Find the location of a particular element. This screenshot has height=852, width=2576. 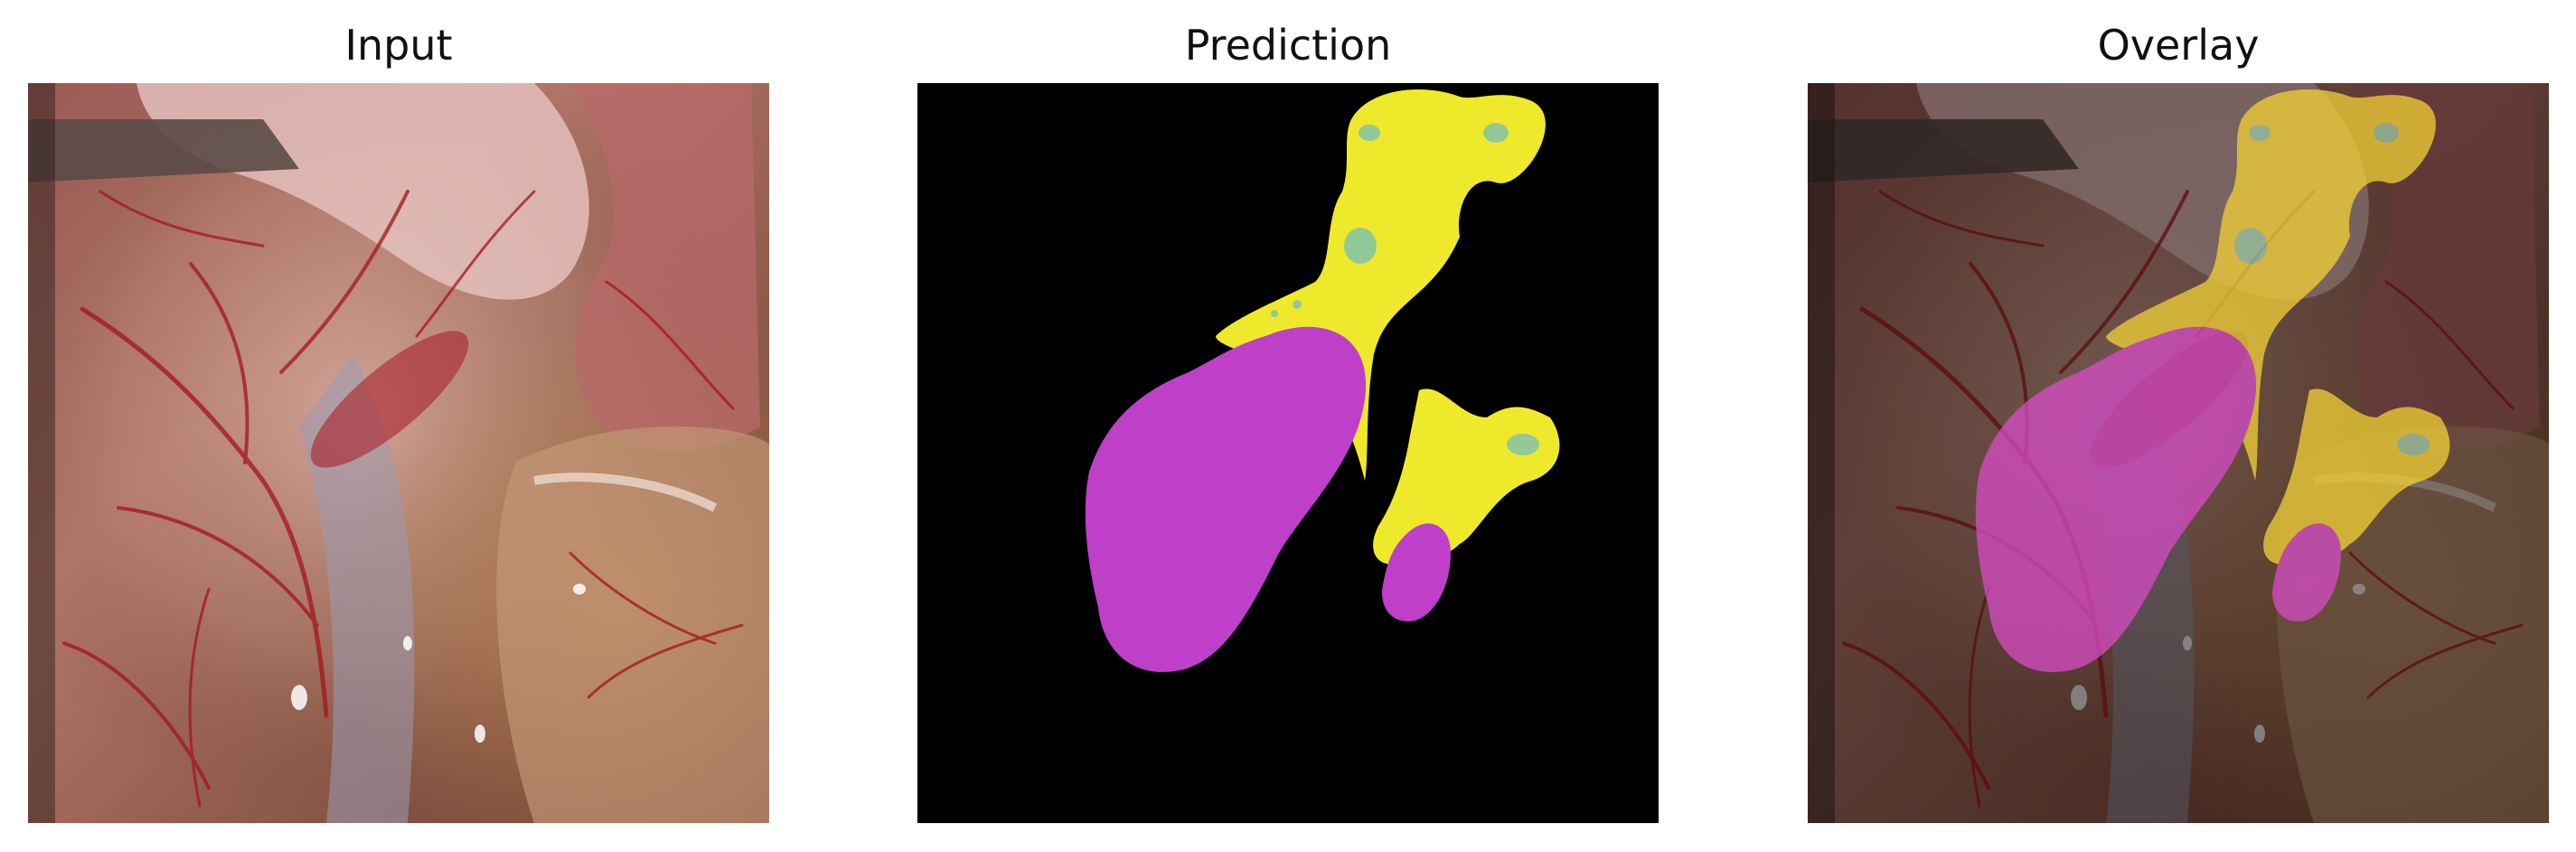

overlay-yellow-lower is located at coordinates (2356, 477).